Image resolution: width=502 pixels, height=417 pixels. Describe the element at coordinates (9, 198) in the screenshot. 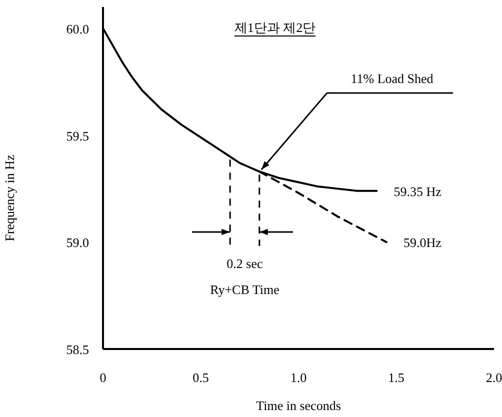

I see `y-axis-title: Frequency in Hz` at that location.